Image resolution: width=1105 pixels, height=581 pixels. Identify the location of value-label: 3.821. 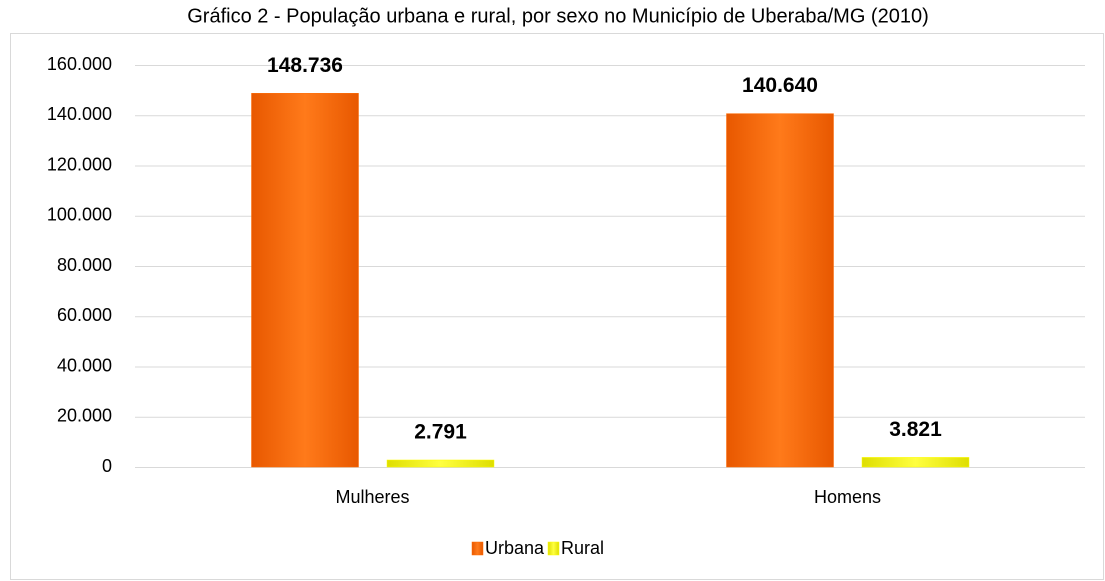
(915, 429).